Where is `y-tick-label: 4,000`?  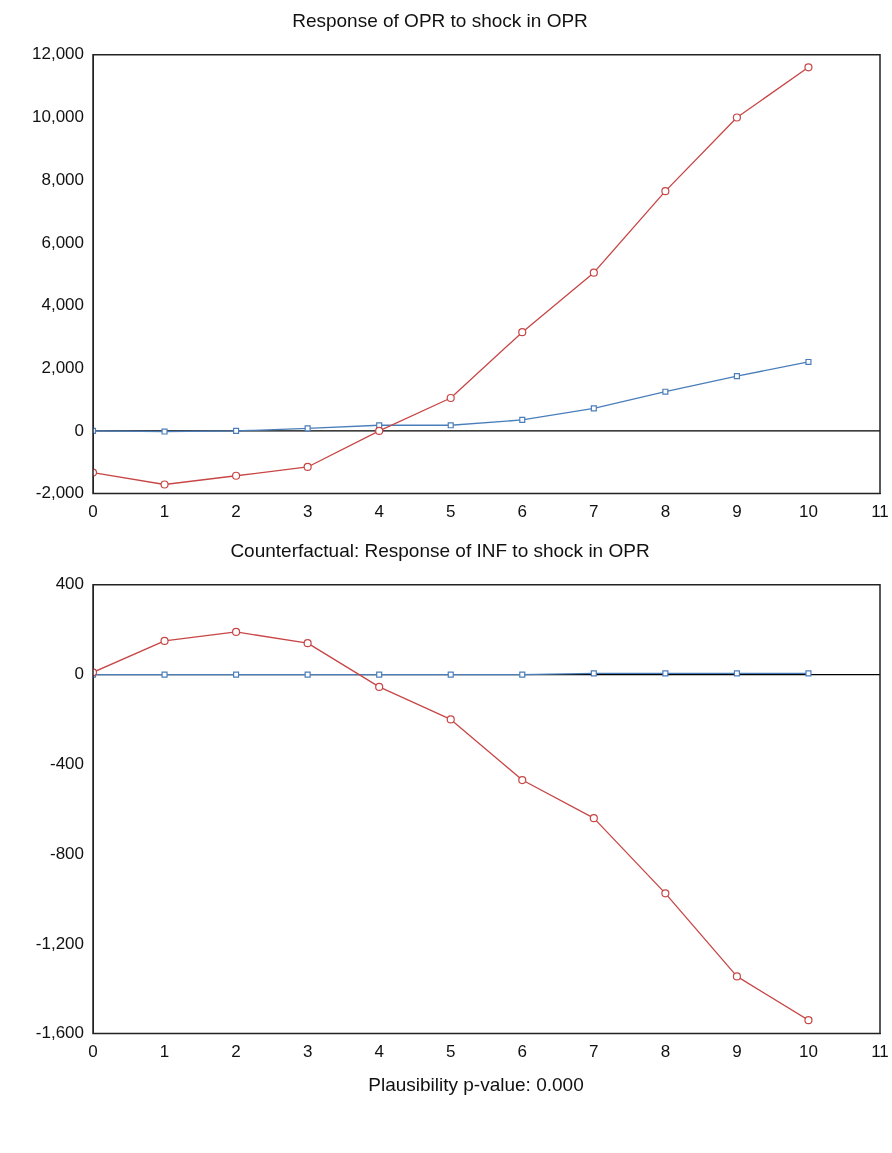
y-tick-label: 4,000 is located at coordinates (62, 305).